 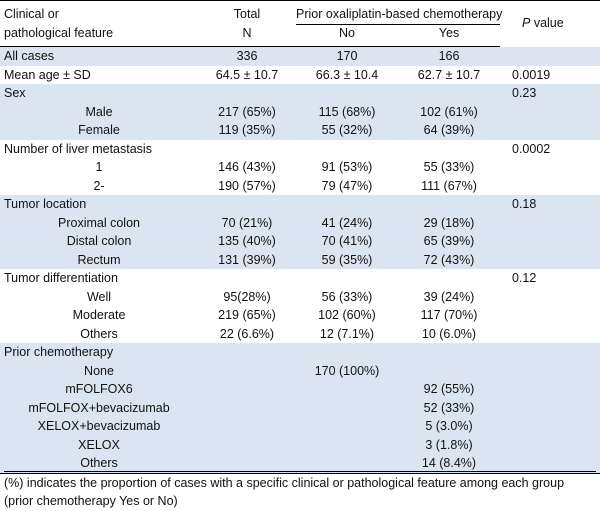 I want to click on row-label: XELOX+bevacizumab, so click(x=99, y=426).